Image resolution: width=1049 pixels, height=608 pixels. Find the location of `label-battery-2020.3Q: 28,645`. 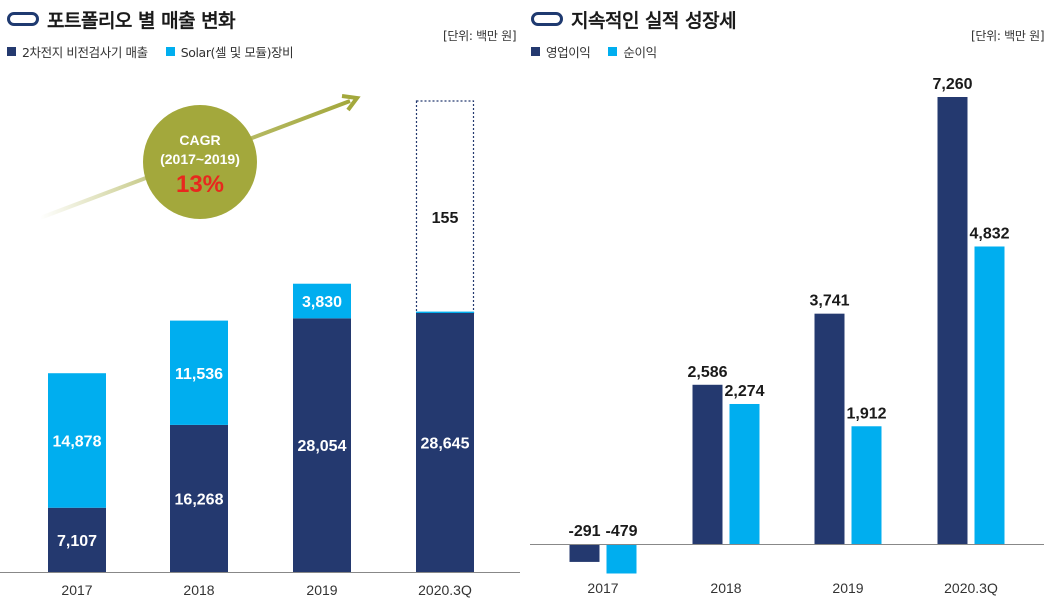

label-battery-2020.3Q: 28,645 is located at coordinates (445, 444).